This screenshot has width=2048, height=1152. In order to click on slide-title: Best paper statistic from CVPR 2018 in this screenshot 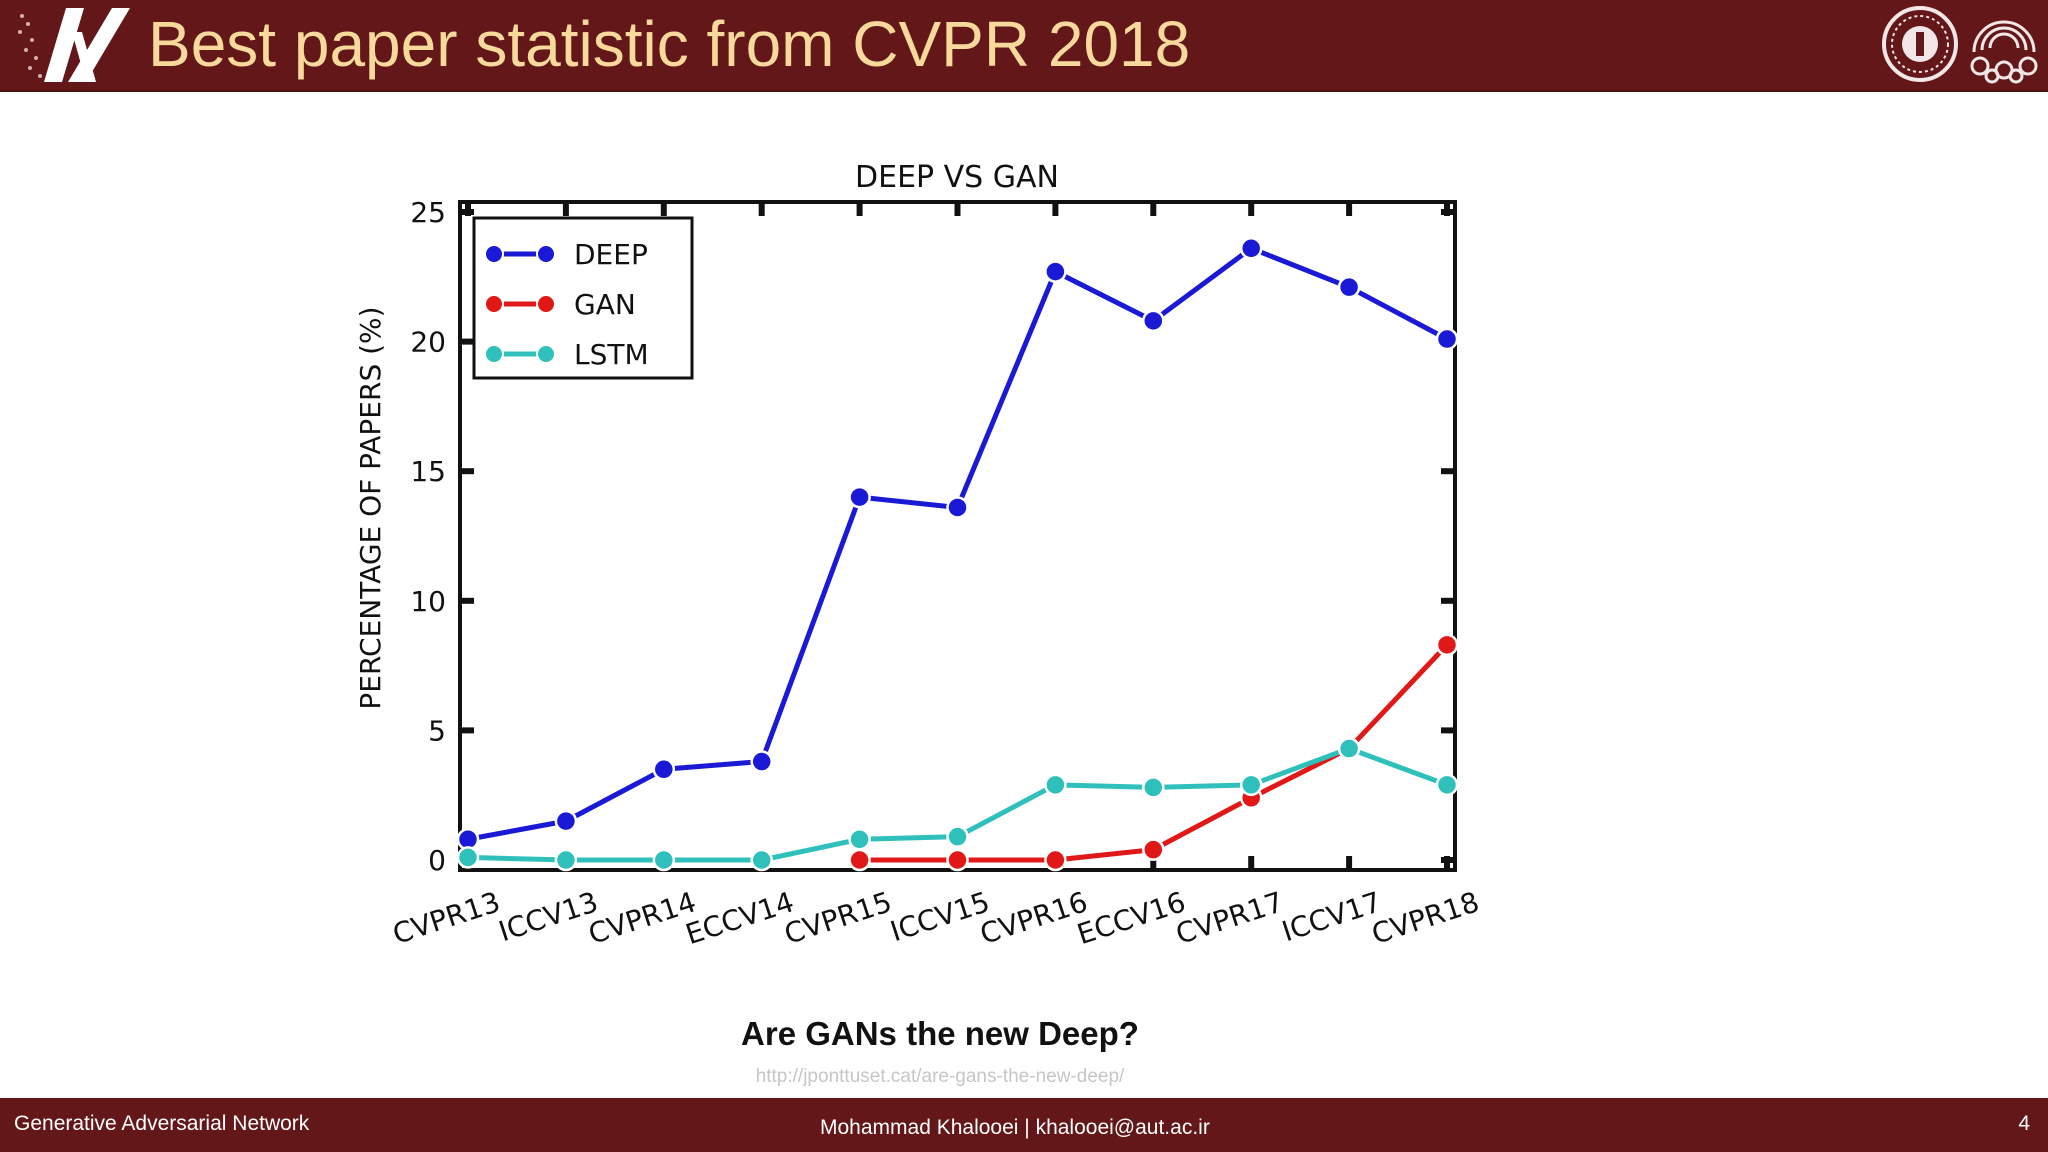, I will do `click(669, 44)`.